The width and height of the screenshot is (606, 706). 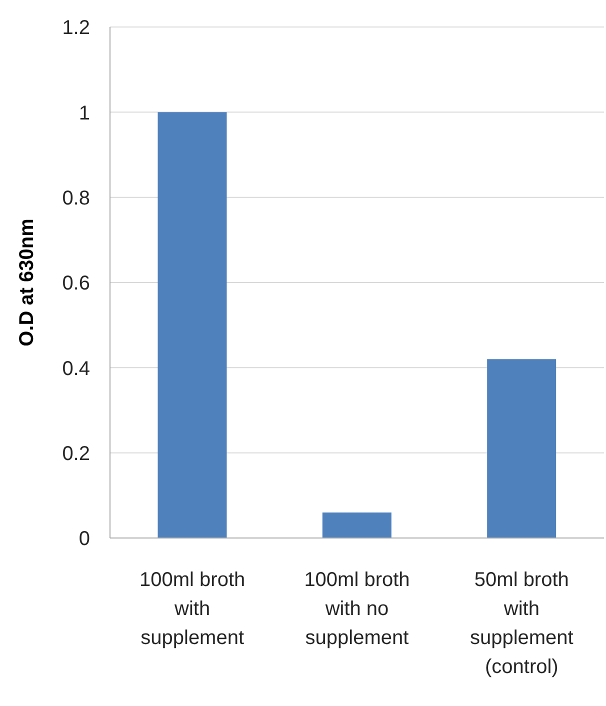 What do you see at coordinates (76, 283) in the screenshot?
I see `y-tick-label: 0.6` at bounding box center [76, 283].